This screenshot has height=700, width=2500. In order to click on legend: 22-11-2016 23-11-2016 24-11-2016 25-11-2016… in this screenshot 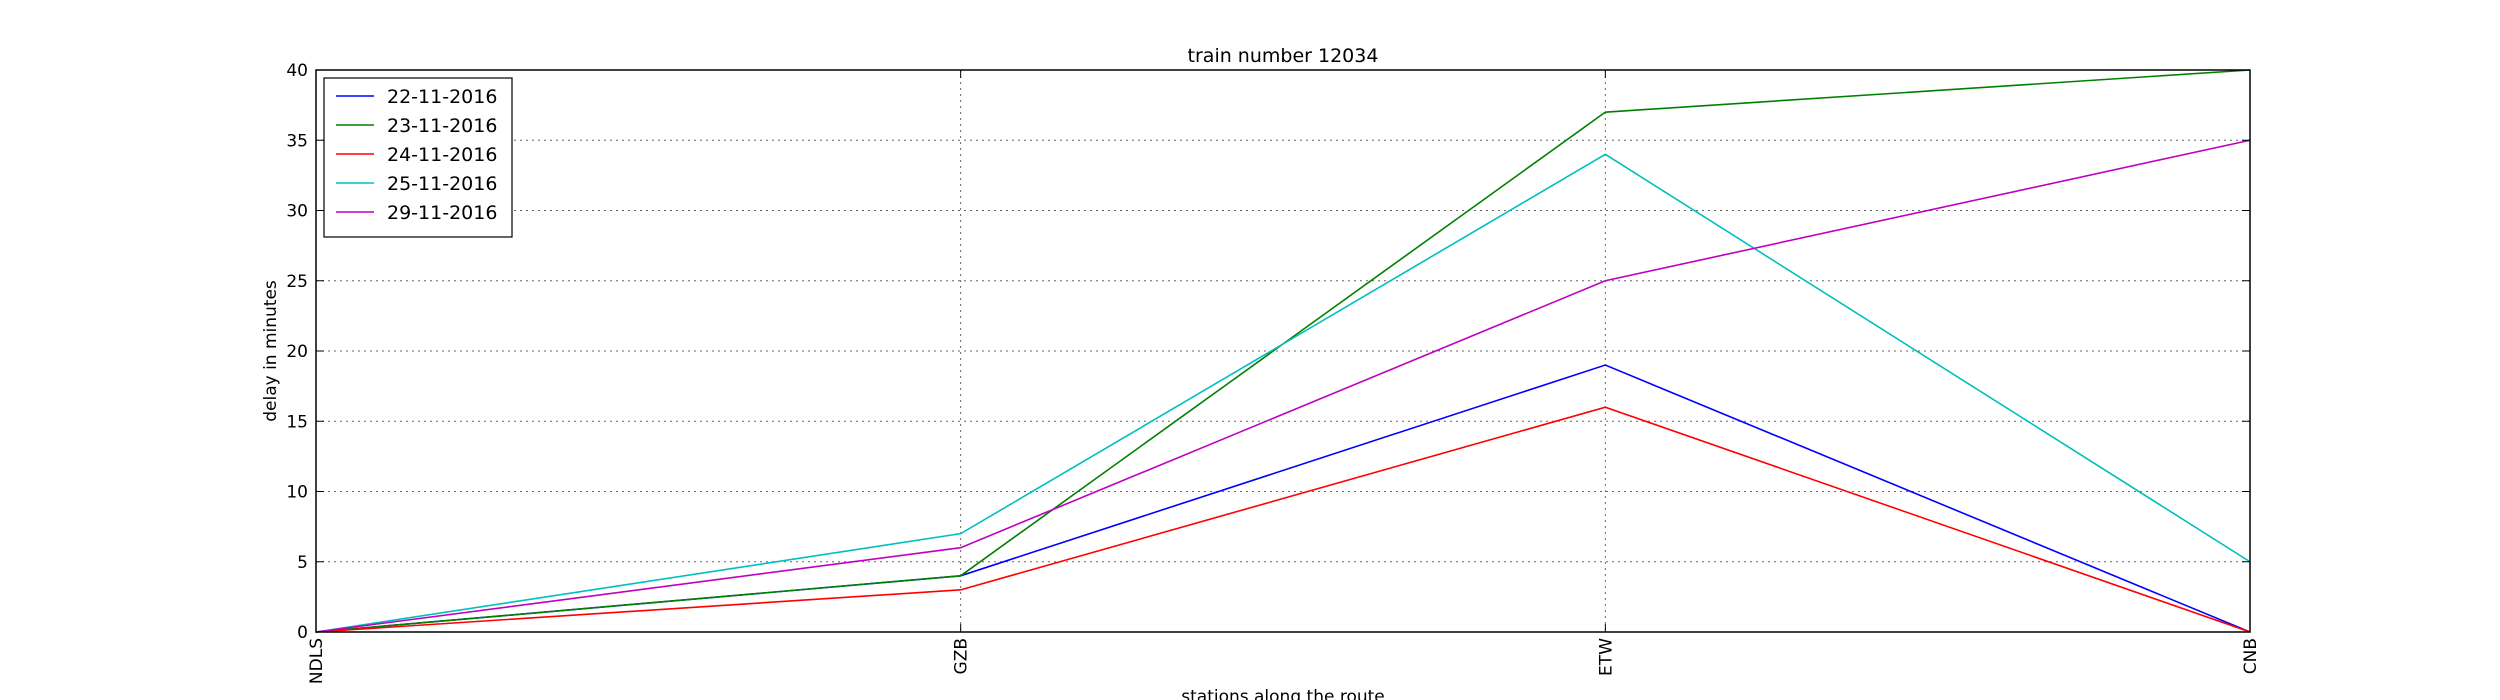, I will do `click(418, 157)`.